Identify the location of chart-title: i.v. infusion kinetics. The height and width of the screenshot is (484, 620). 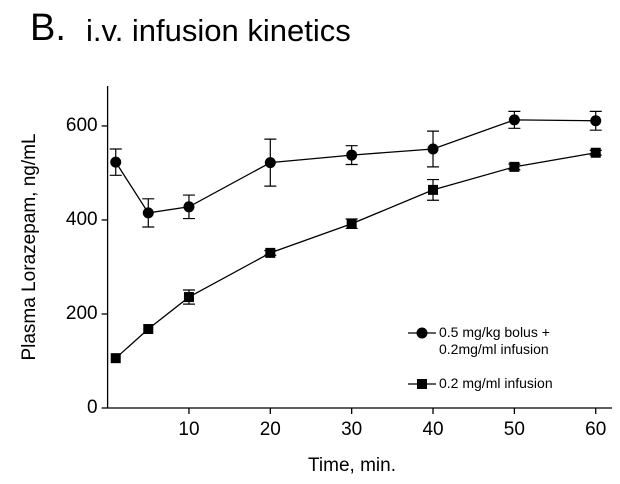
(218, 30).